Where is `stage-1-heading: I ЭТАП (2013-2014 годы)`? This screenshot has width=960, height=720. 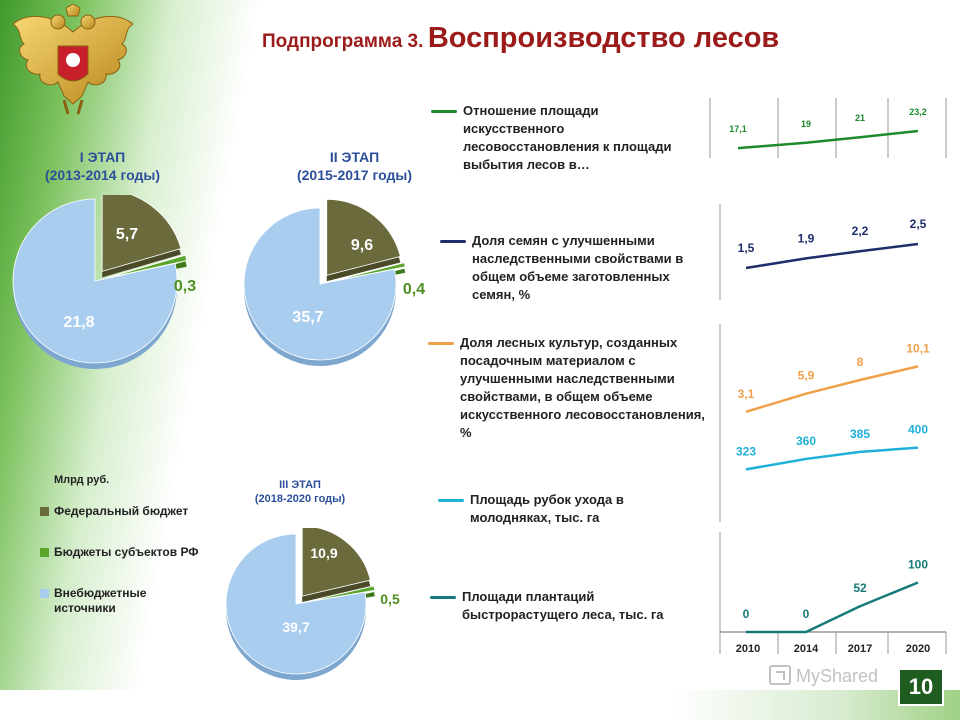
stage-1-heading: I ЭТАП (2013-2014 годы) is located at coordinates (102, 166).